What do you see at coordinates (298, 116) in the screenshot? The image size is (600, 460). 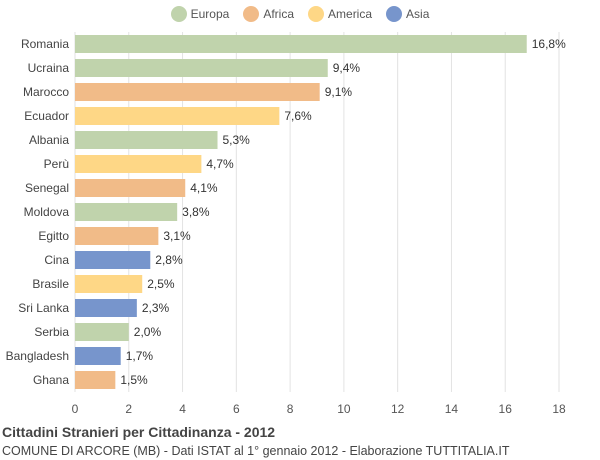 I see `value-label: 7,6%` at bounding box center [298, 116].